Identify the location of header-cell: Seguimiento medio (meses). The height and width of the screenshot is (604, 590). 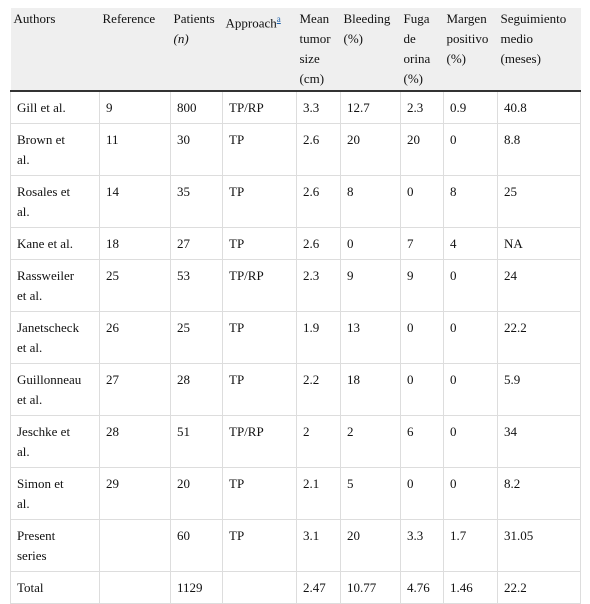
(539, 50).